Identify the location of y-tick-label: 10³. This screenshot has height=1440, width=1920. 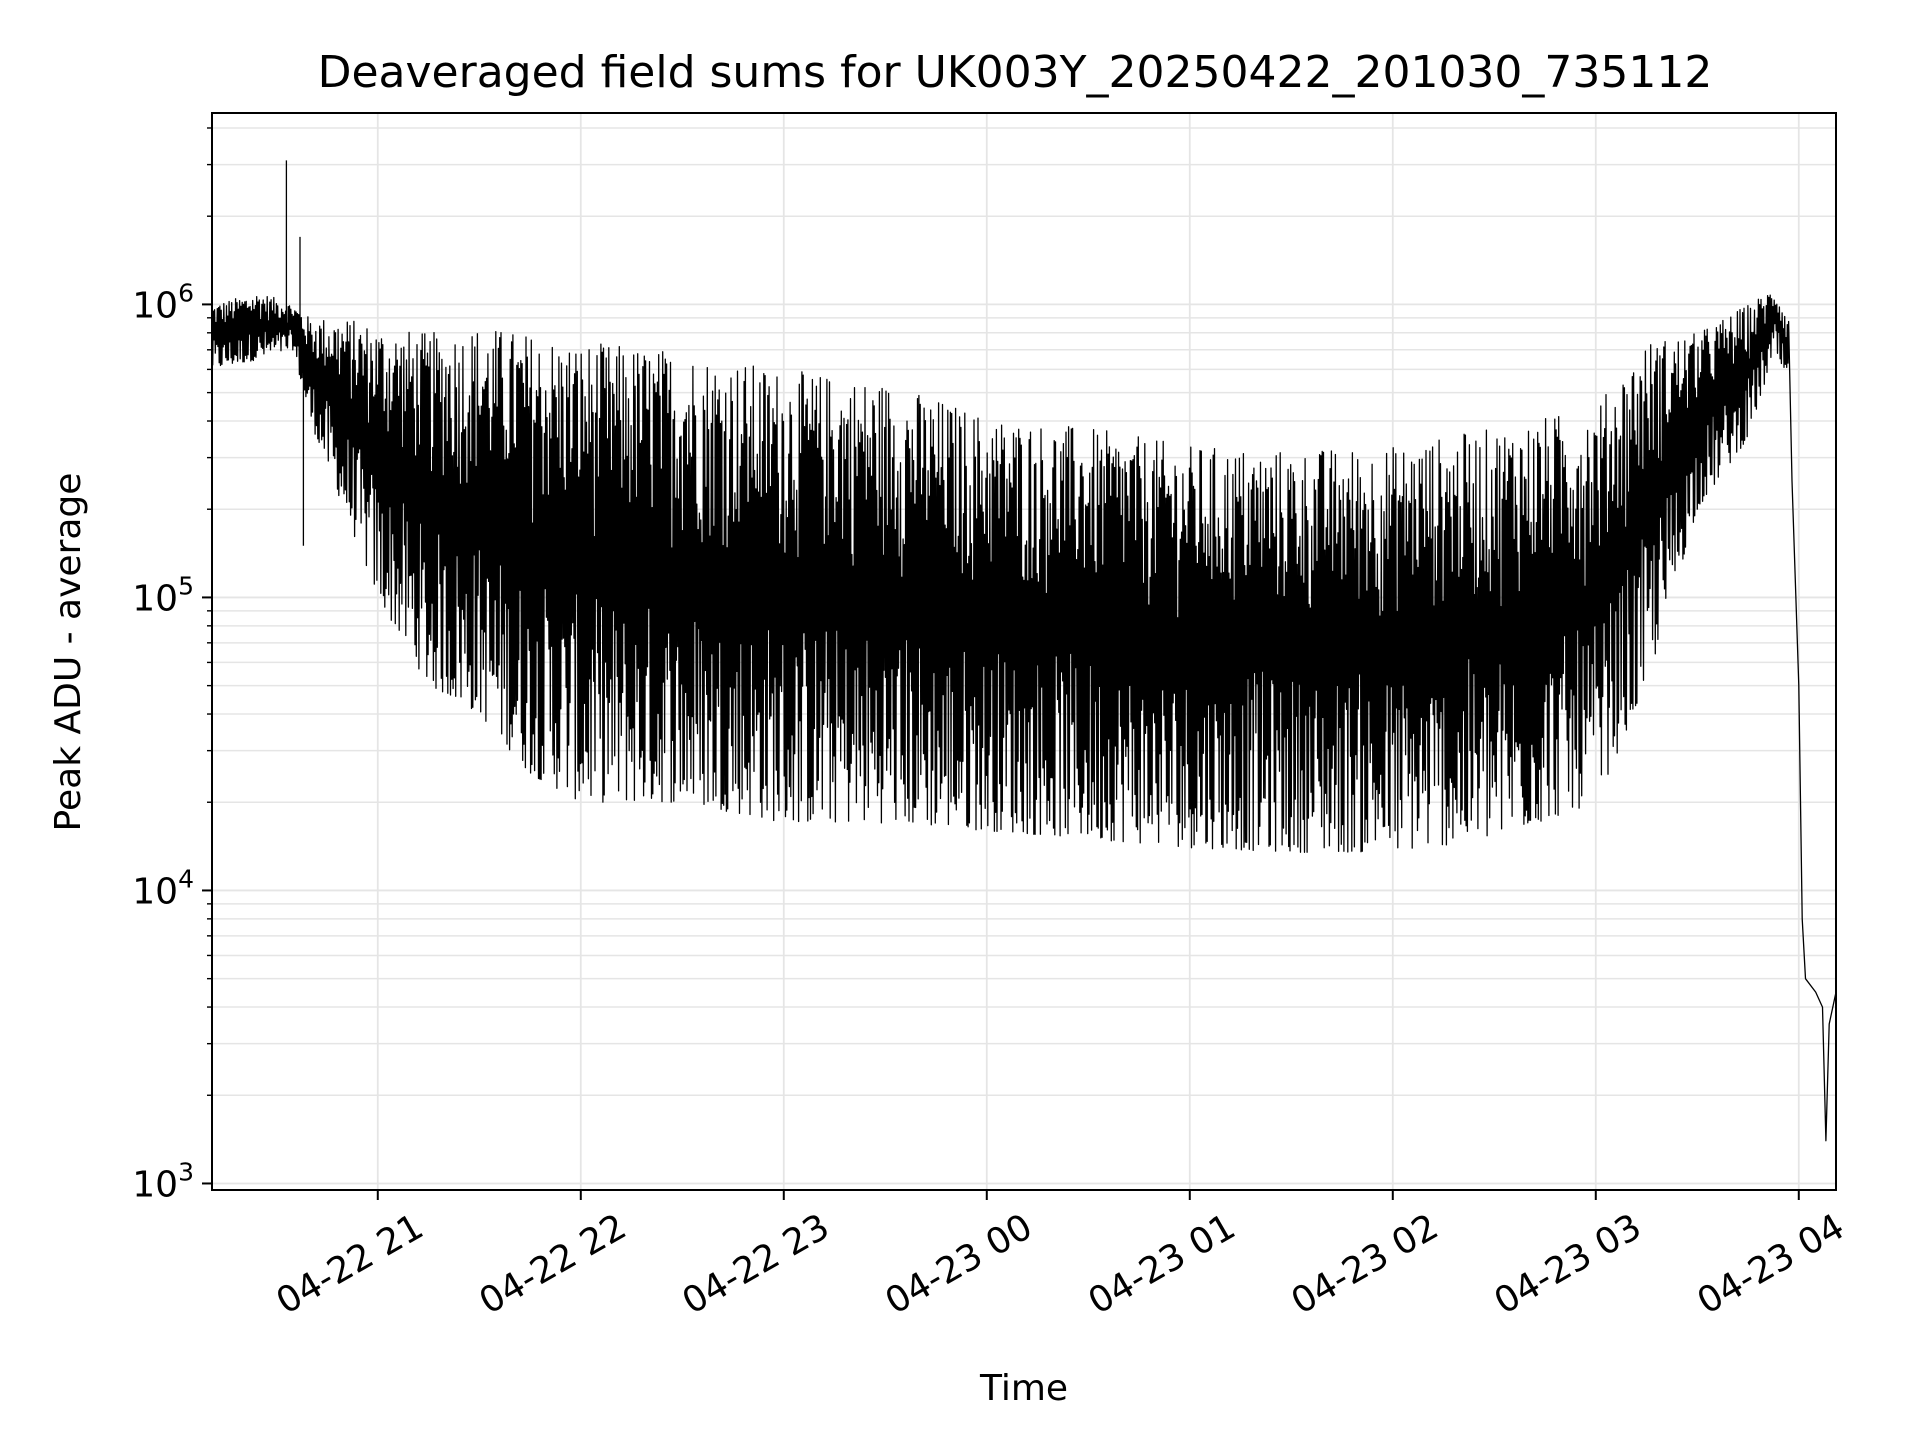
(163, 1181).